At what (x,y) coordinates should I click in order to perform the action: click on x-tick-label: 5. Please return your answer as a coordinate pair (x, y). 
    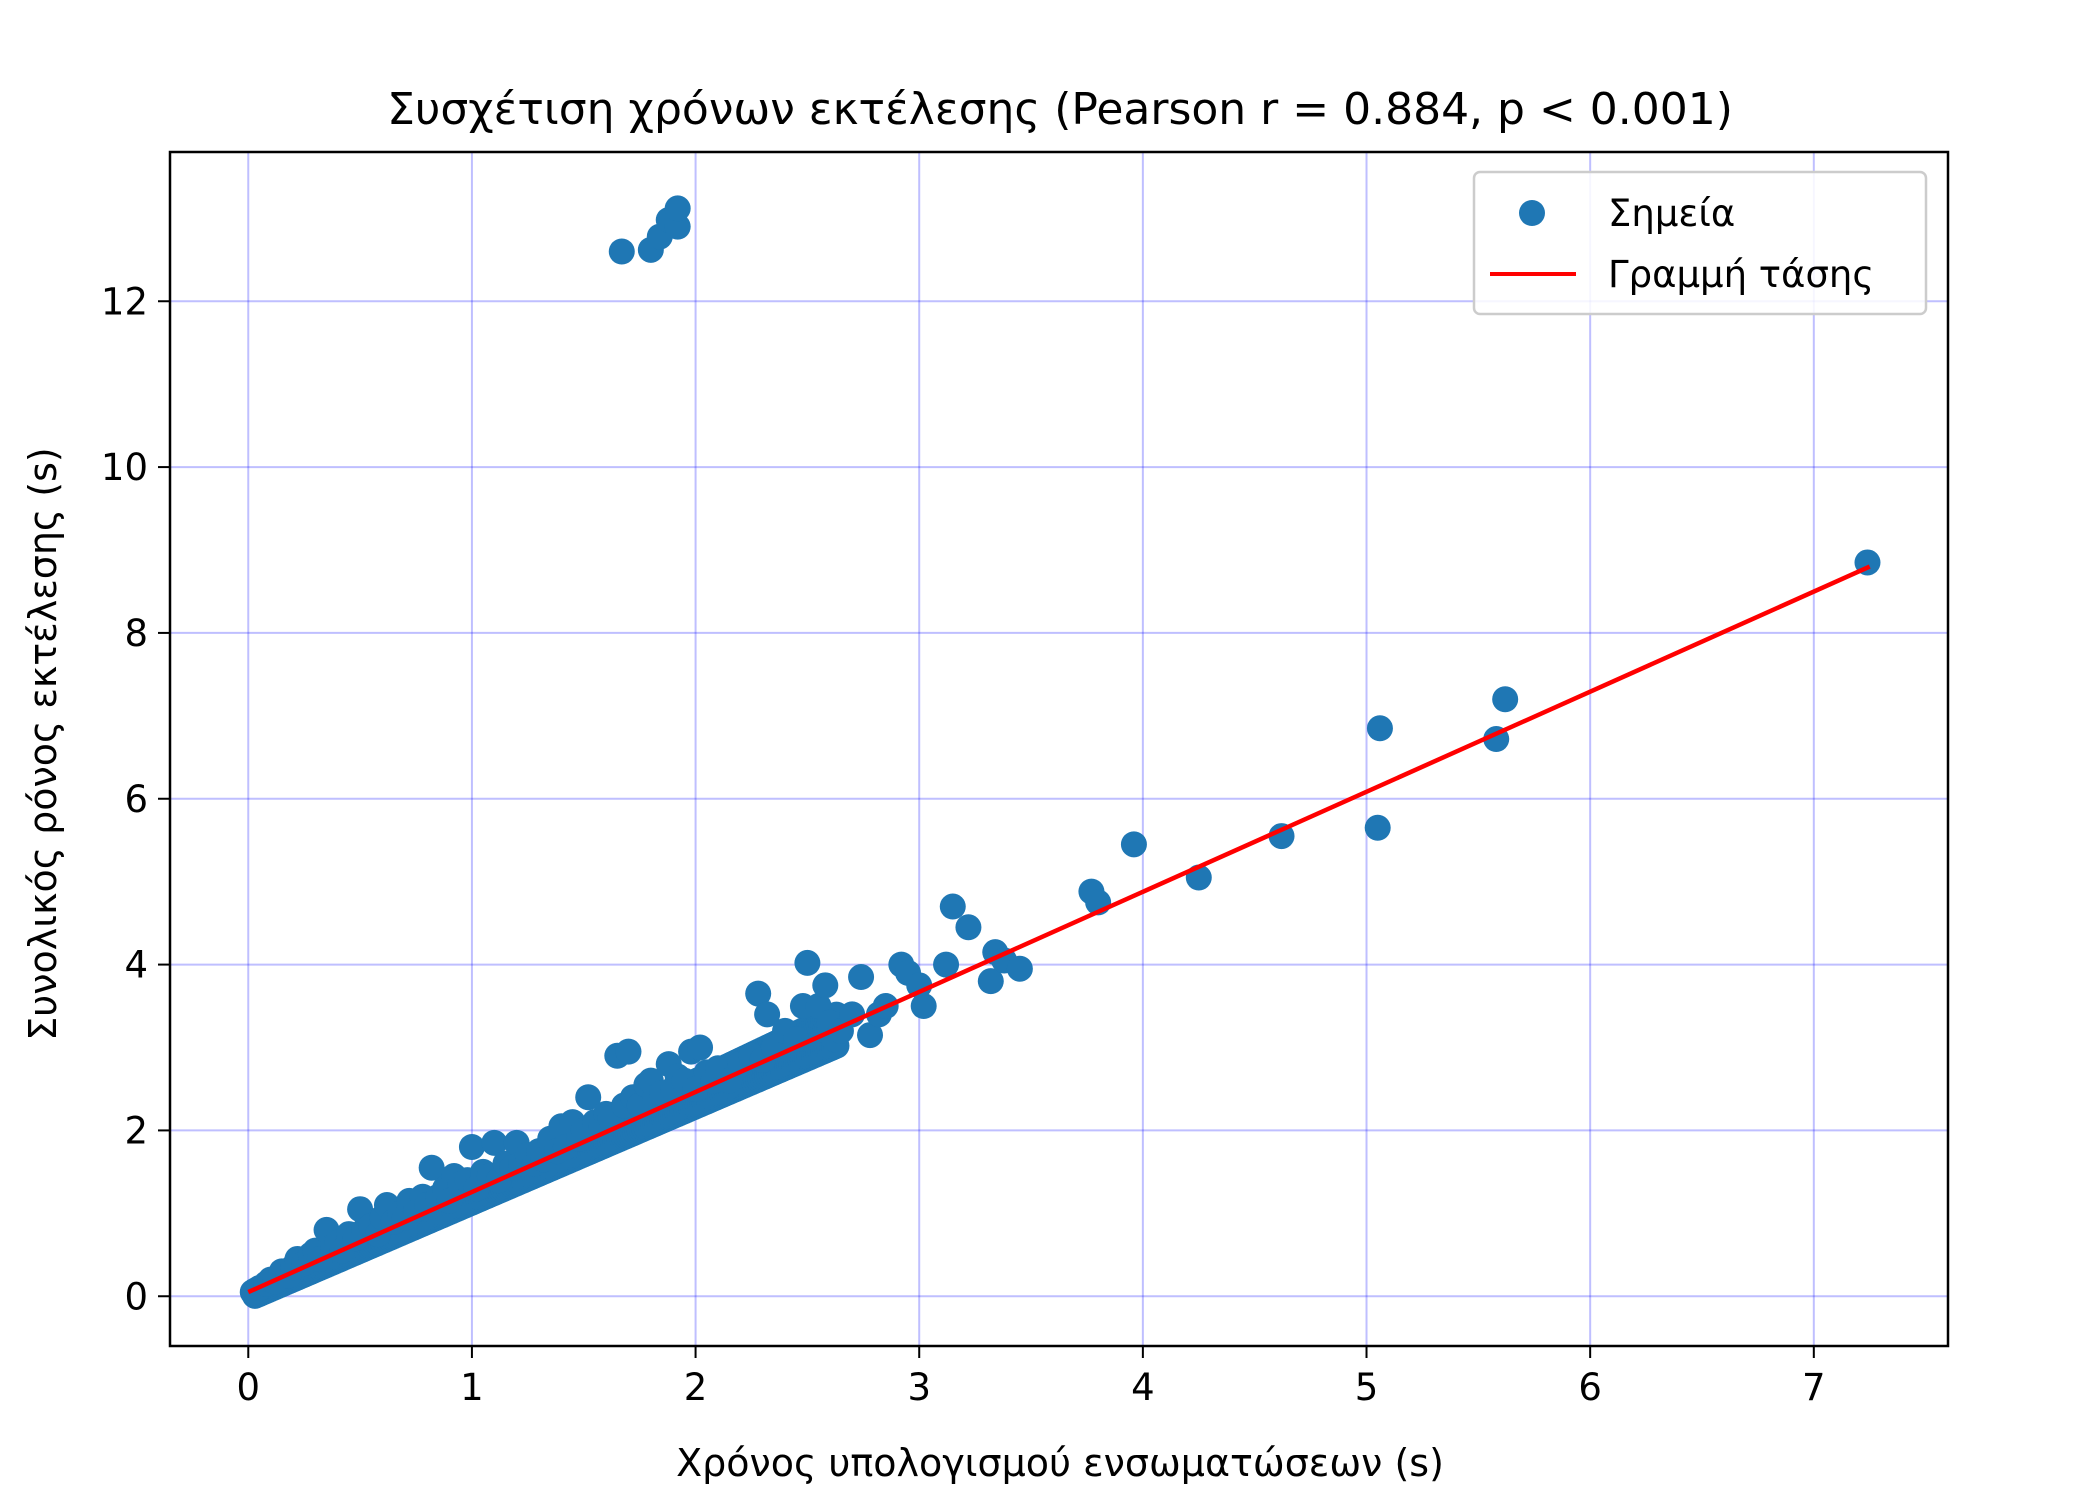
    Looking at the image, I should click on (1367, 1387).